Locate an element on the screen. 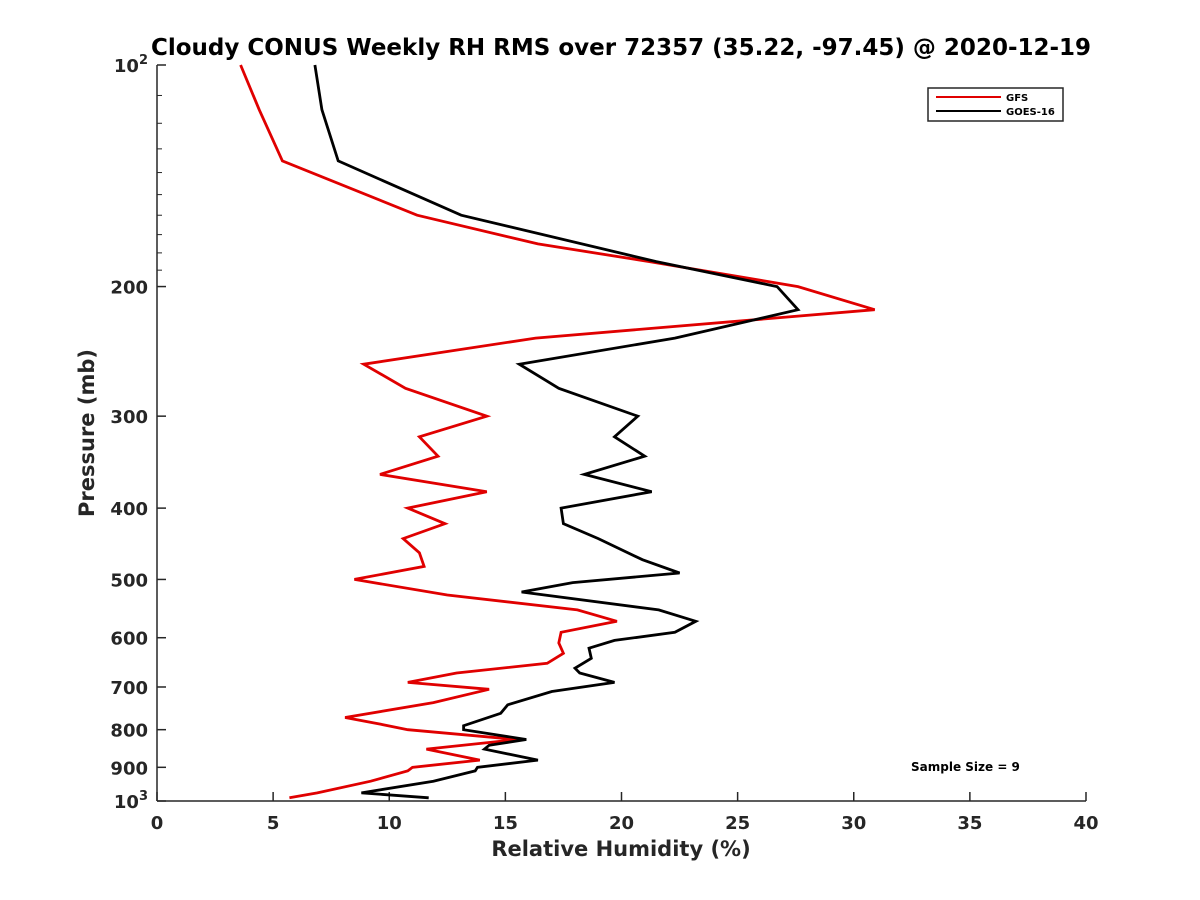  y-tick-label: 400 is located at coordinates (129, 509).